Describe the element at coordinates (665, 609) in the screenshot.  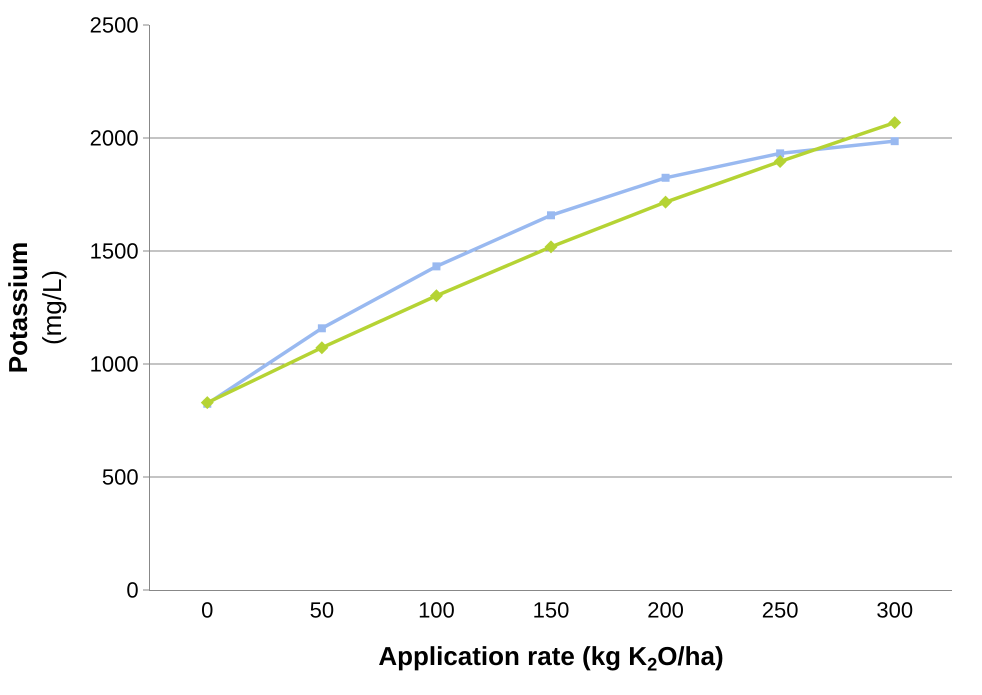
I see `x-tick-label: 200` at that location.